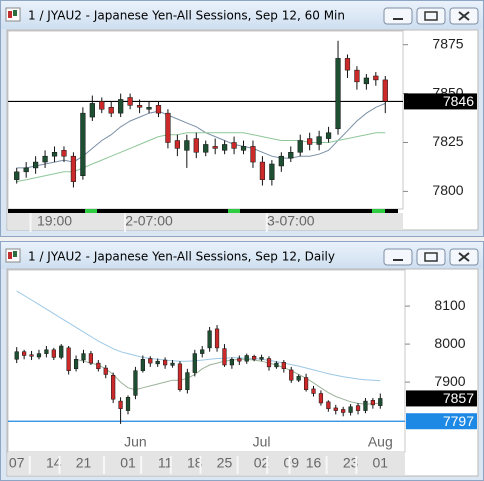  What do you see at coordinates (314, 463) in the screenshot?
I see `x-tick-label: 16` at bounding box center [314, 463].